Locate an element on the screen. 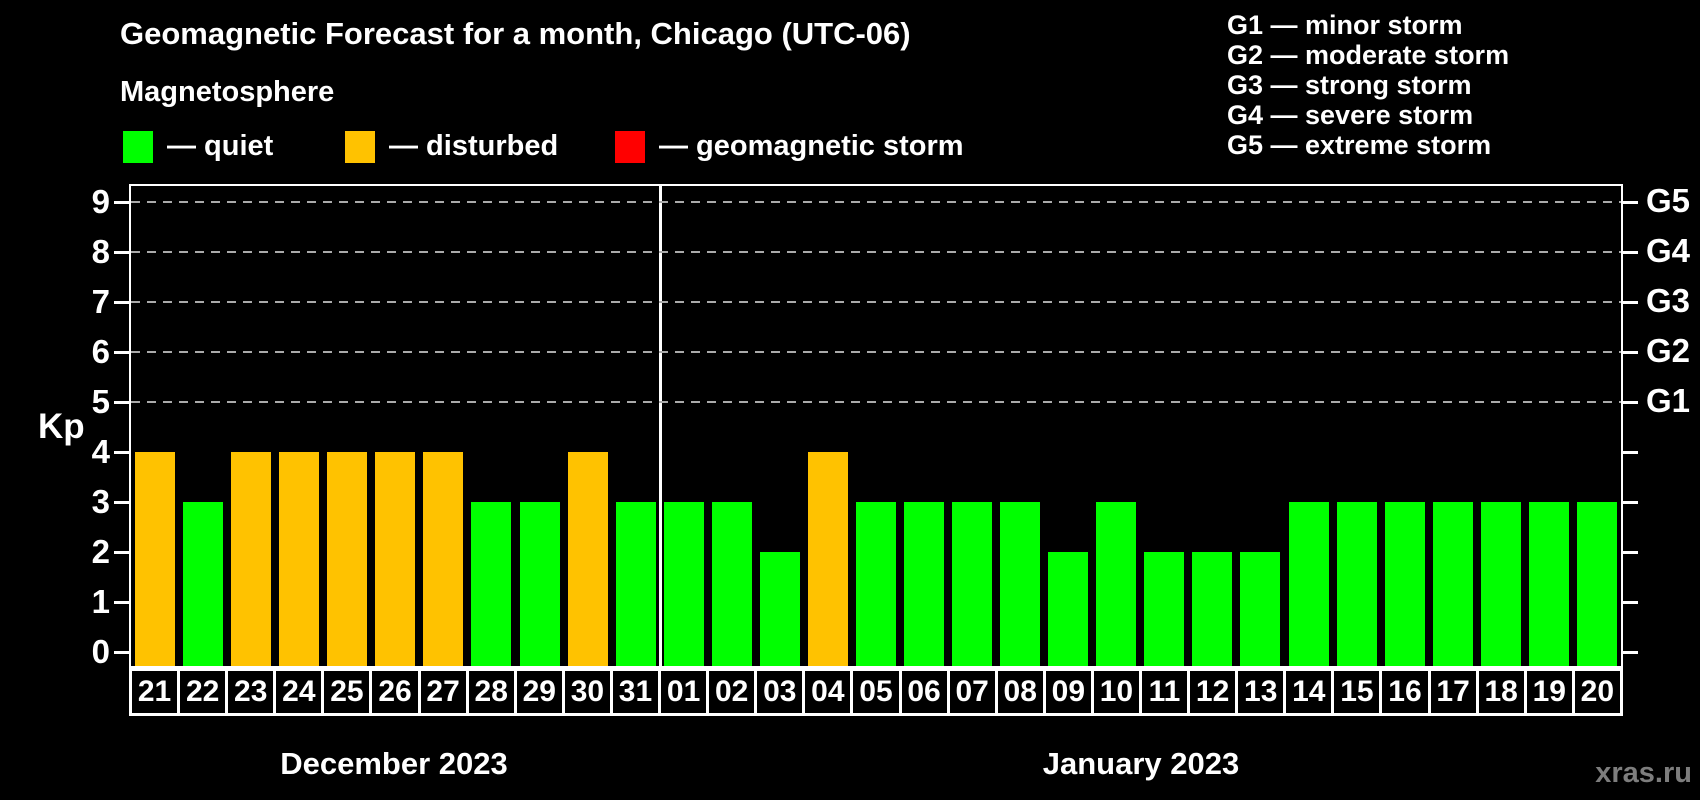  right-tick-kp5 is located at coordinates (1630, 402).